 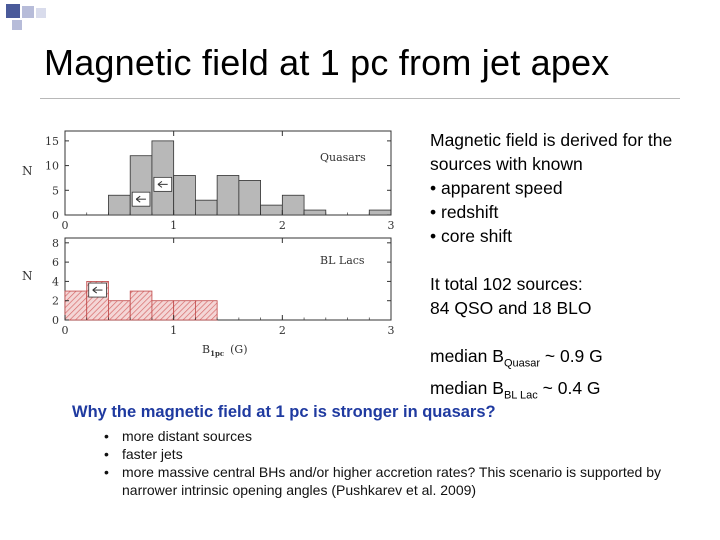 I want to click on x-axis-label: B1pc (G), so click(x=225, y=350).